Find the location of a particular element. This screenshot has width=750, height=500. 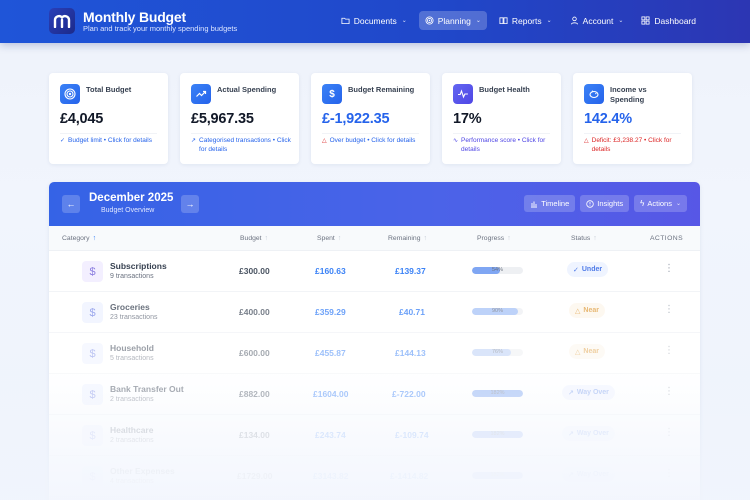

nav-dashboard: Dashboard is located at coordinates (668, 20).